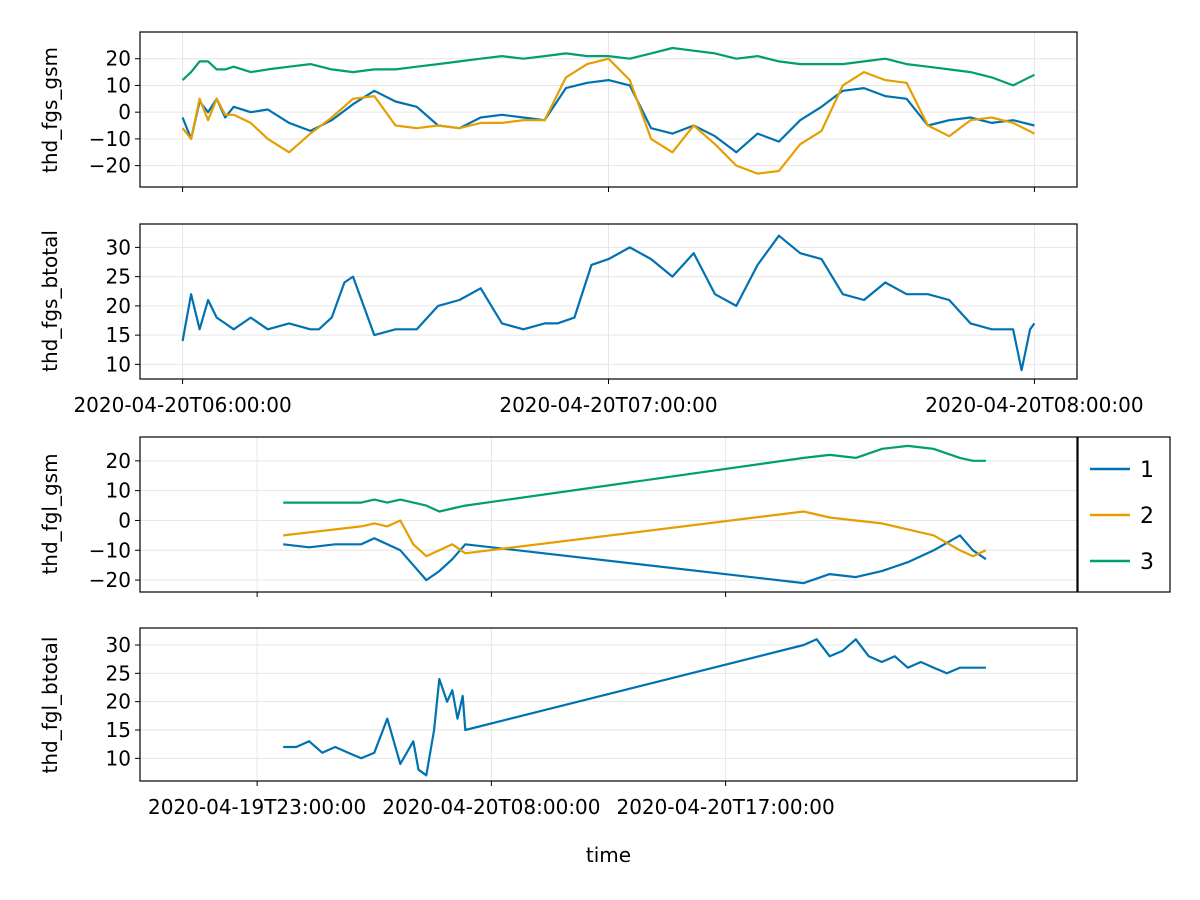  What do you see at coordinates (182, 405) in the screenshot?
I see `x-tick-label: 2020-04-20T06:00:00` at bounding box center [182, 405].